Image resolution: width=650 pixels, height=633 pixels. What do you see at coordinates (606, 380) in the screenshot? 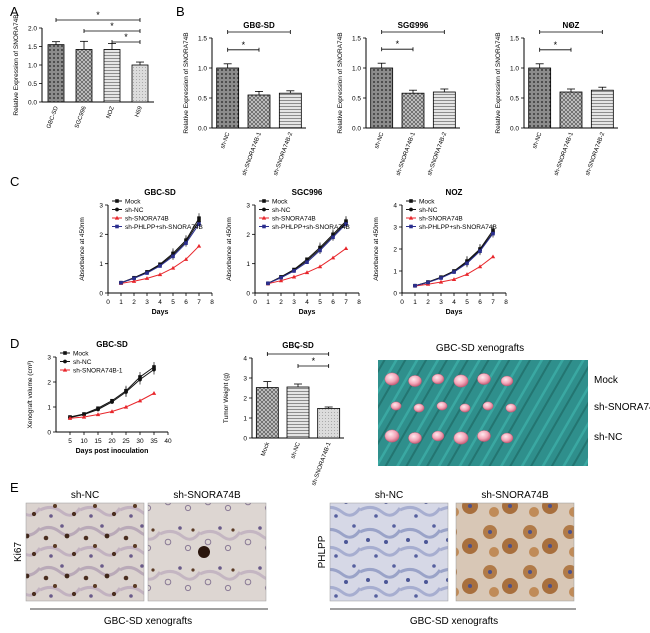
I see `photo-row-label-0: Mock` at bounding box center [606, 380].